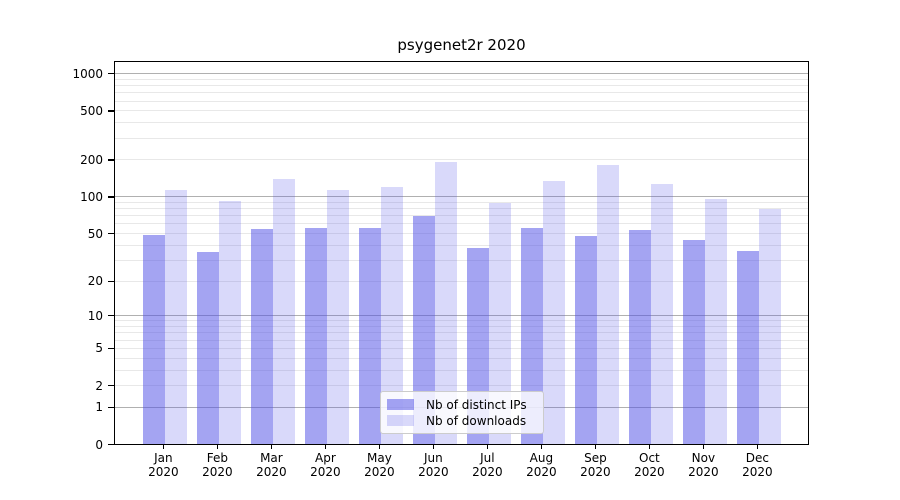  What do you see at coordinates (461, 45) in the screenshot?
I see `chart-title: psygenet2r 2020` at bounding box center [461, 45].